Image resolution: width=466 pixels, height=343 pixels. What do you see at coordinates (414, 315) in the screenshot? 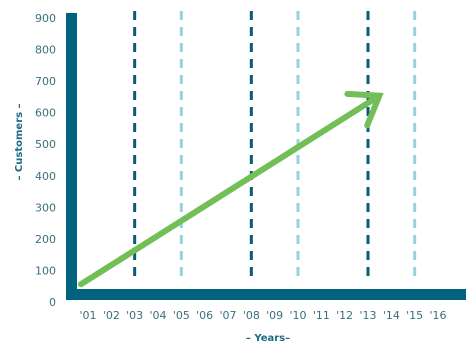
I see `x-tick-label: '15` at bounding box center [414, 315].